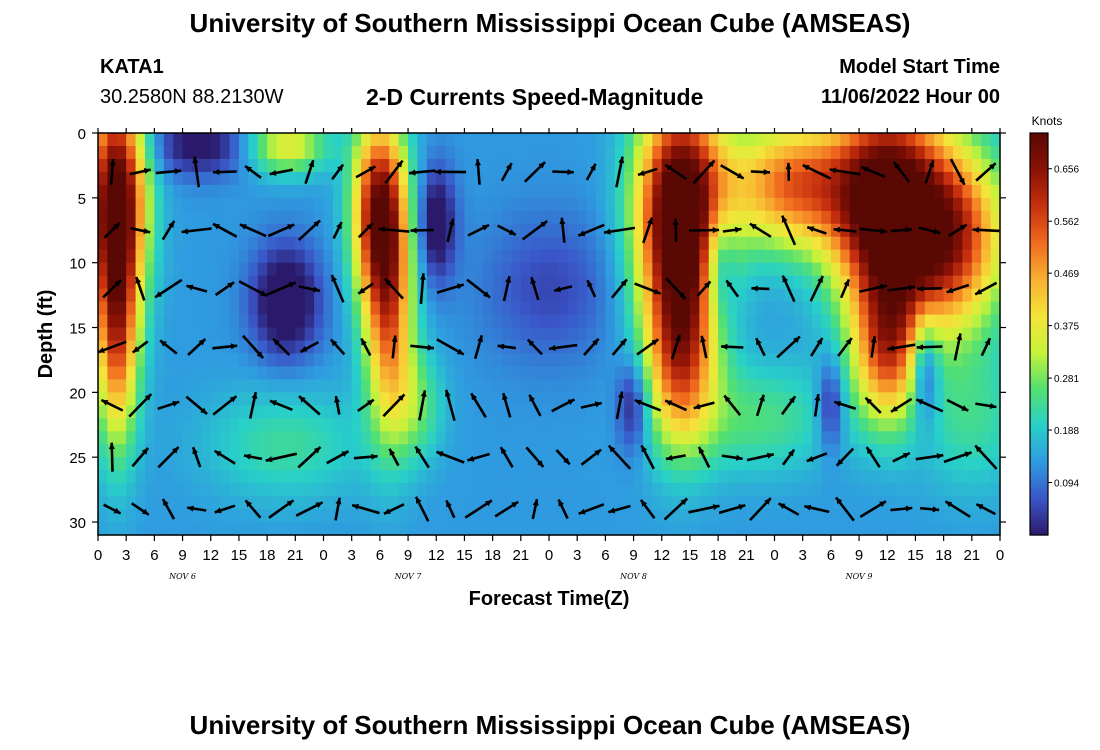 The image size is (1100, 750). I want to click on x-tick-label: 0, so click(774, 555).